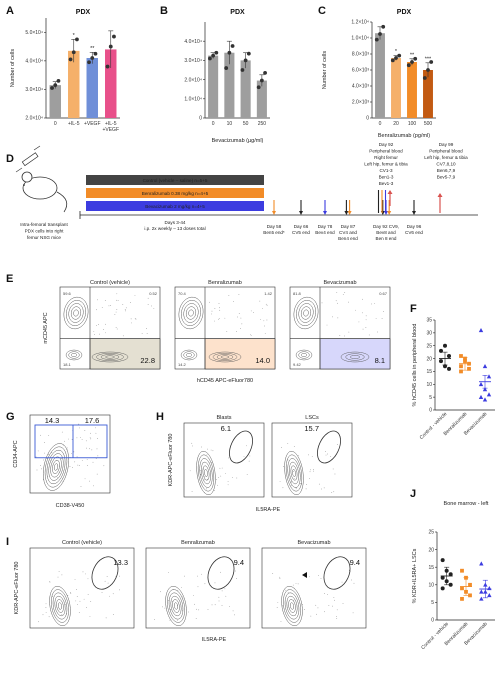 The height and width of the screenshot is (685, 500). I want to click on x-tick-label: +VEGF, so click(110, 130).